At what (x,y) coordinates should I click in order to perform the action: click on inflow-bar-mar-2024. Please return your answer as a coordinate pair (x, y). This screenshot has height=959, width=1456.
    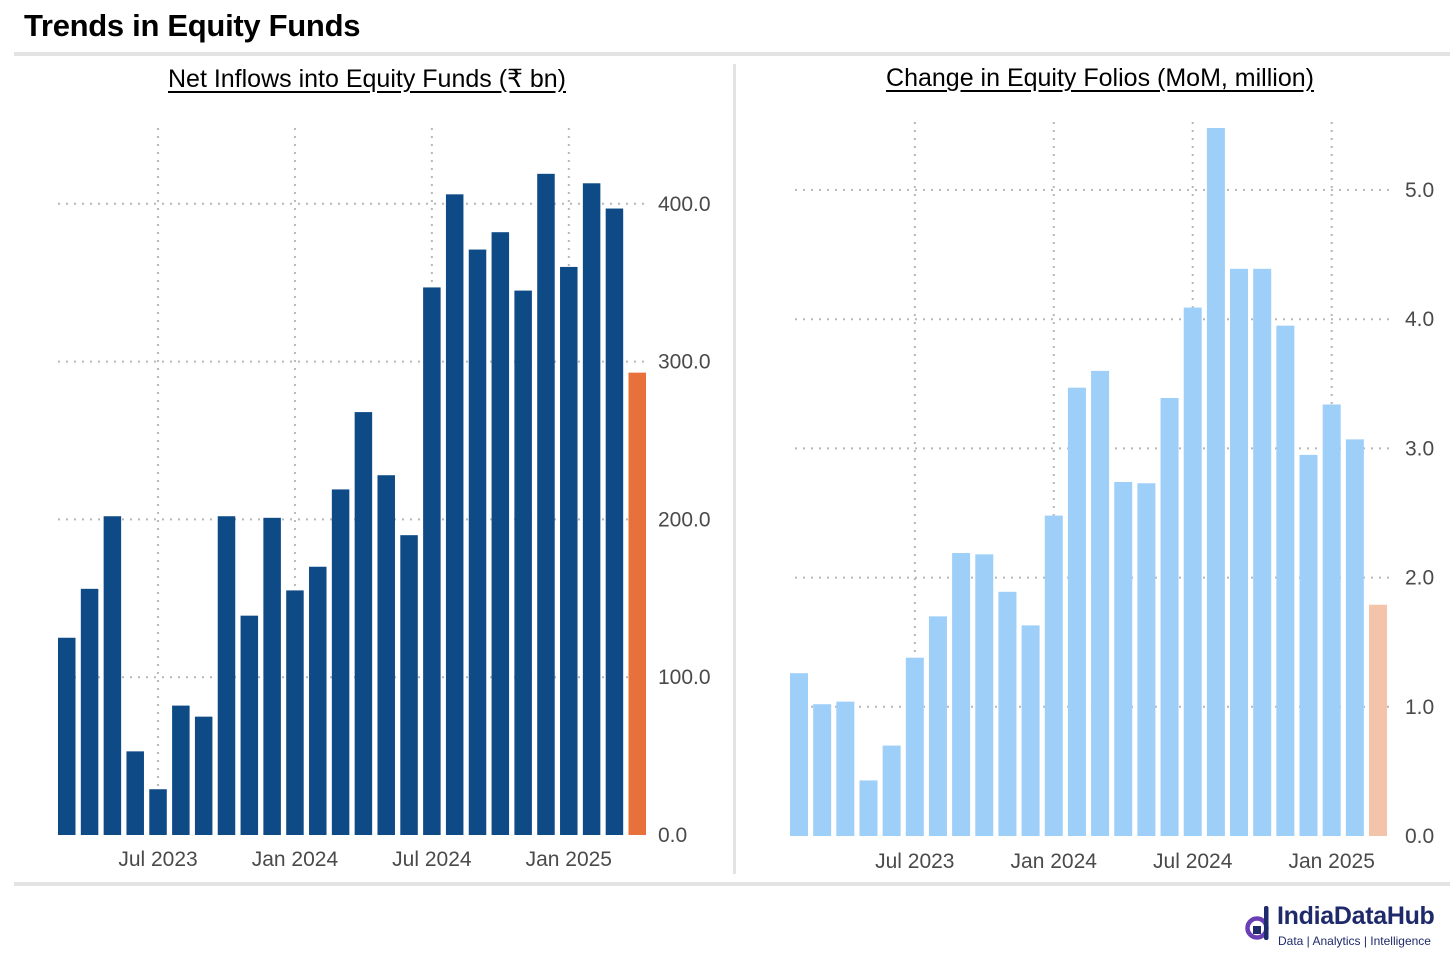
    Looking at the image, I should click on (340, 662).